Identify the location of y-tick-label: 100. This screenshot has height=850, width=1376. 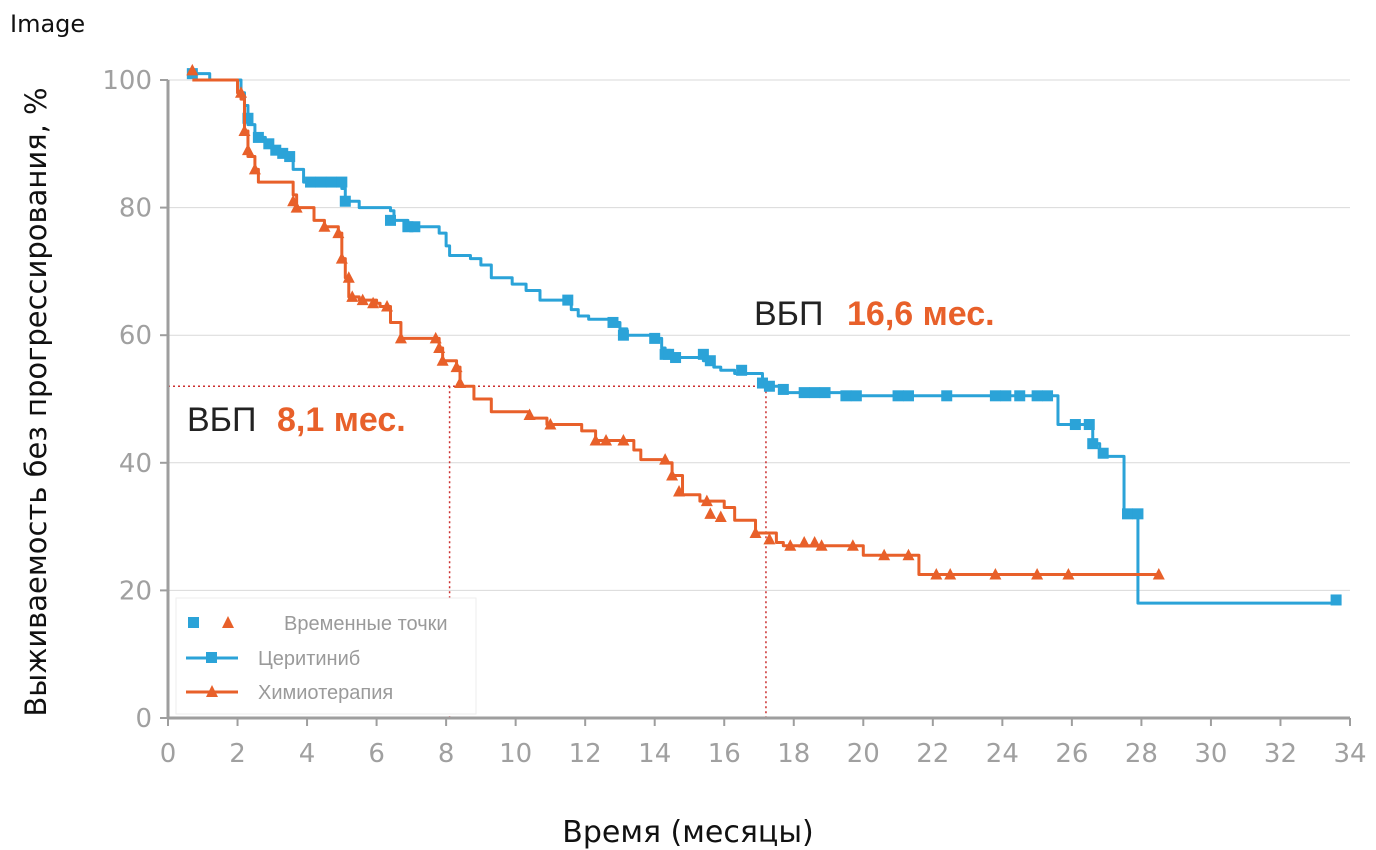
(127, 81).